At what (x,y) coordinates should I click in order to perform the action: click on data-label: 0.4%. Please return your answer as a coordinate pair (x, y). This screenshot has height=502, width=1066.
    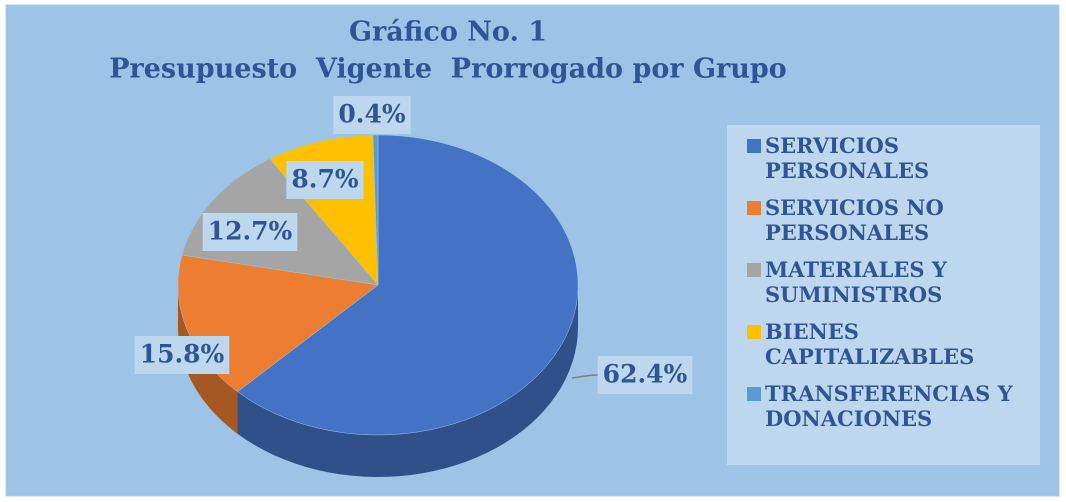
    Looking at the image, I should click on (371, 114).